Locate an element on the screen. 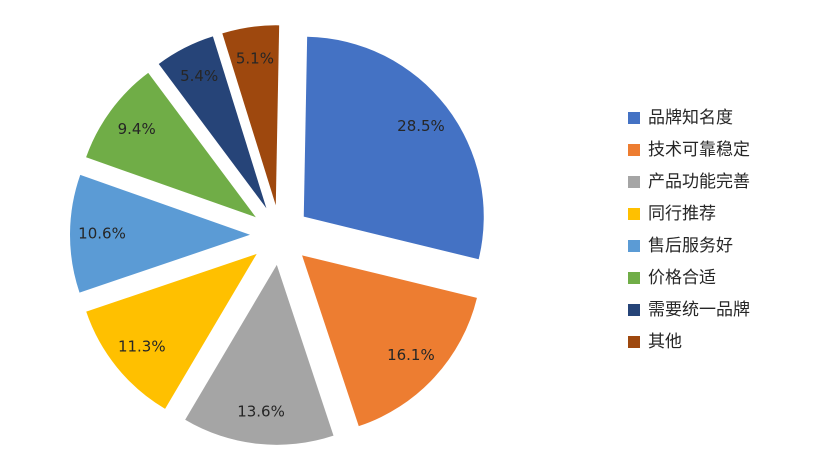 Image resolution: width=840 pixels, height=465 pixels. slice-percent-label: 10.6% is located at coordinates (102, 233).